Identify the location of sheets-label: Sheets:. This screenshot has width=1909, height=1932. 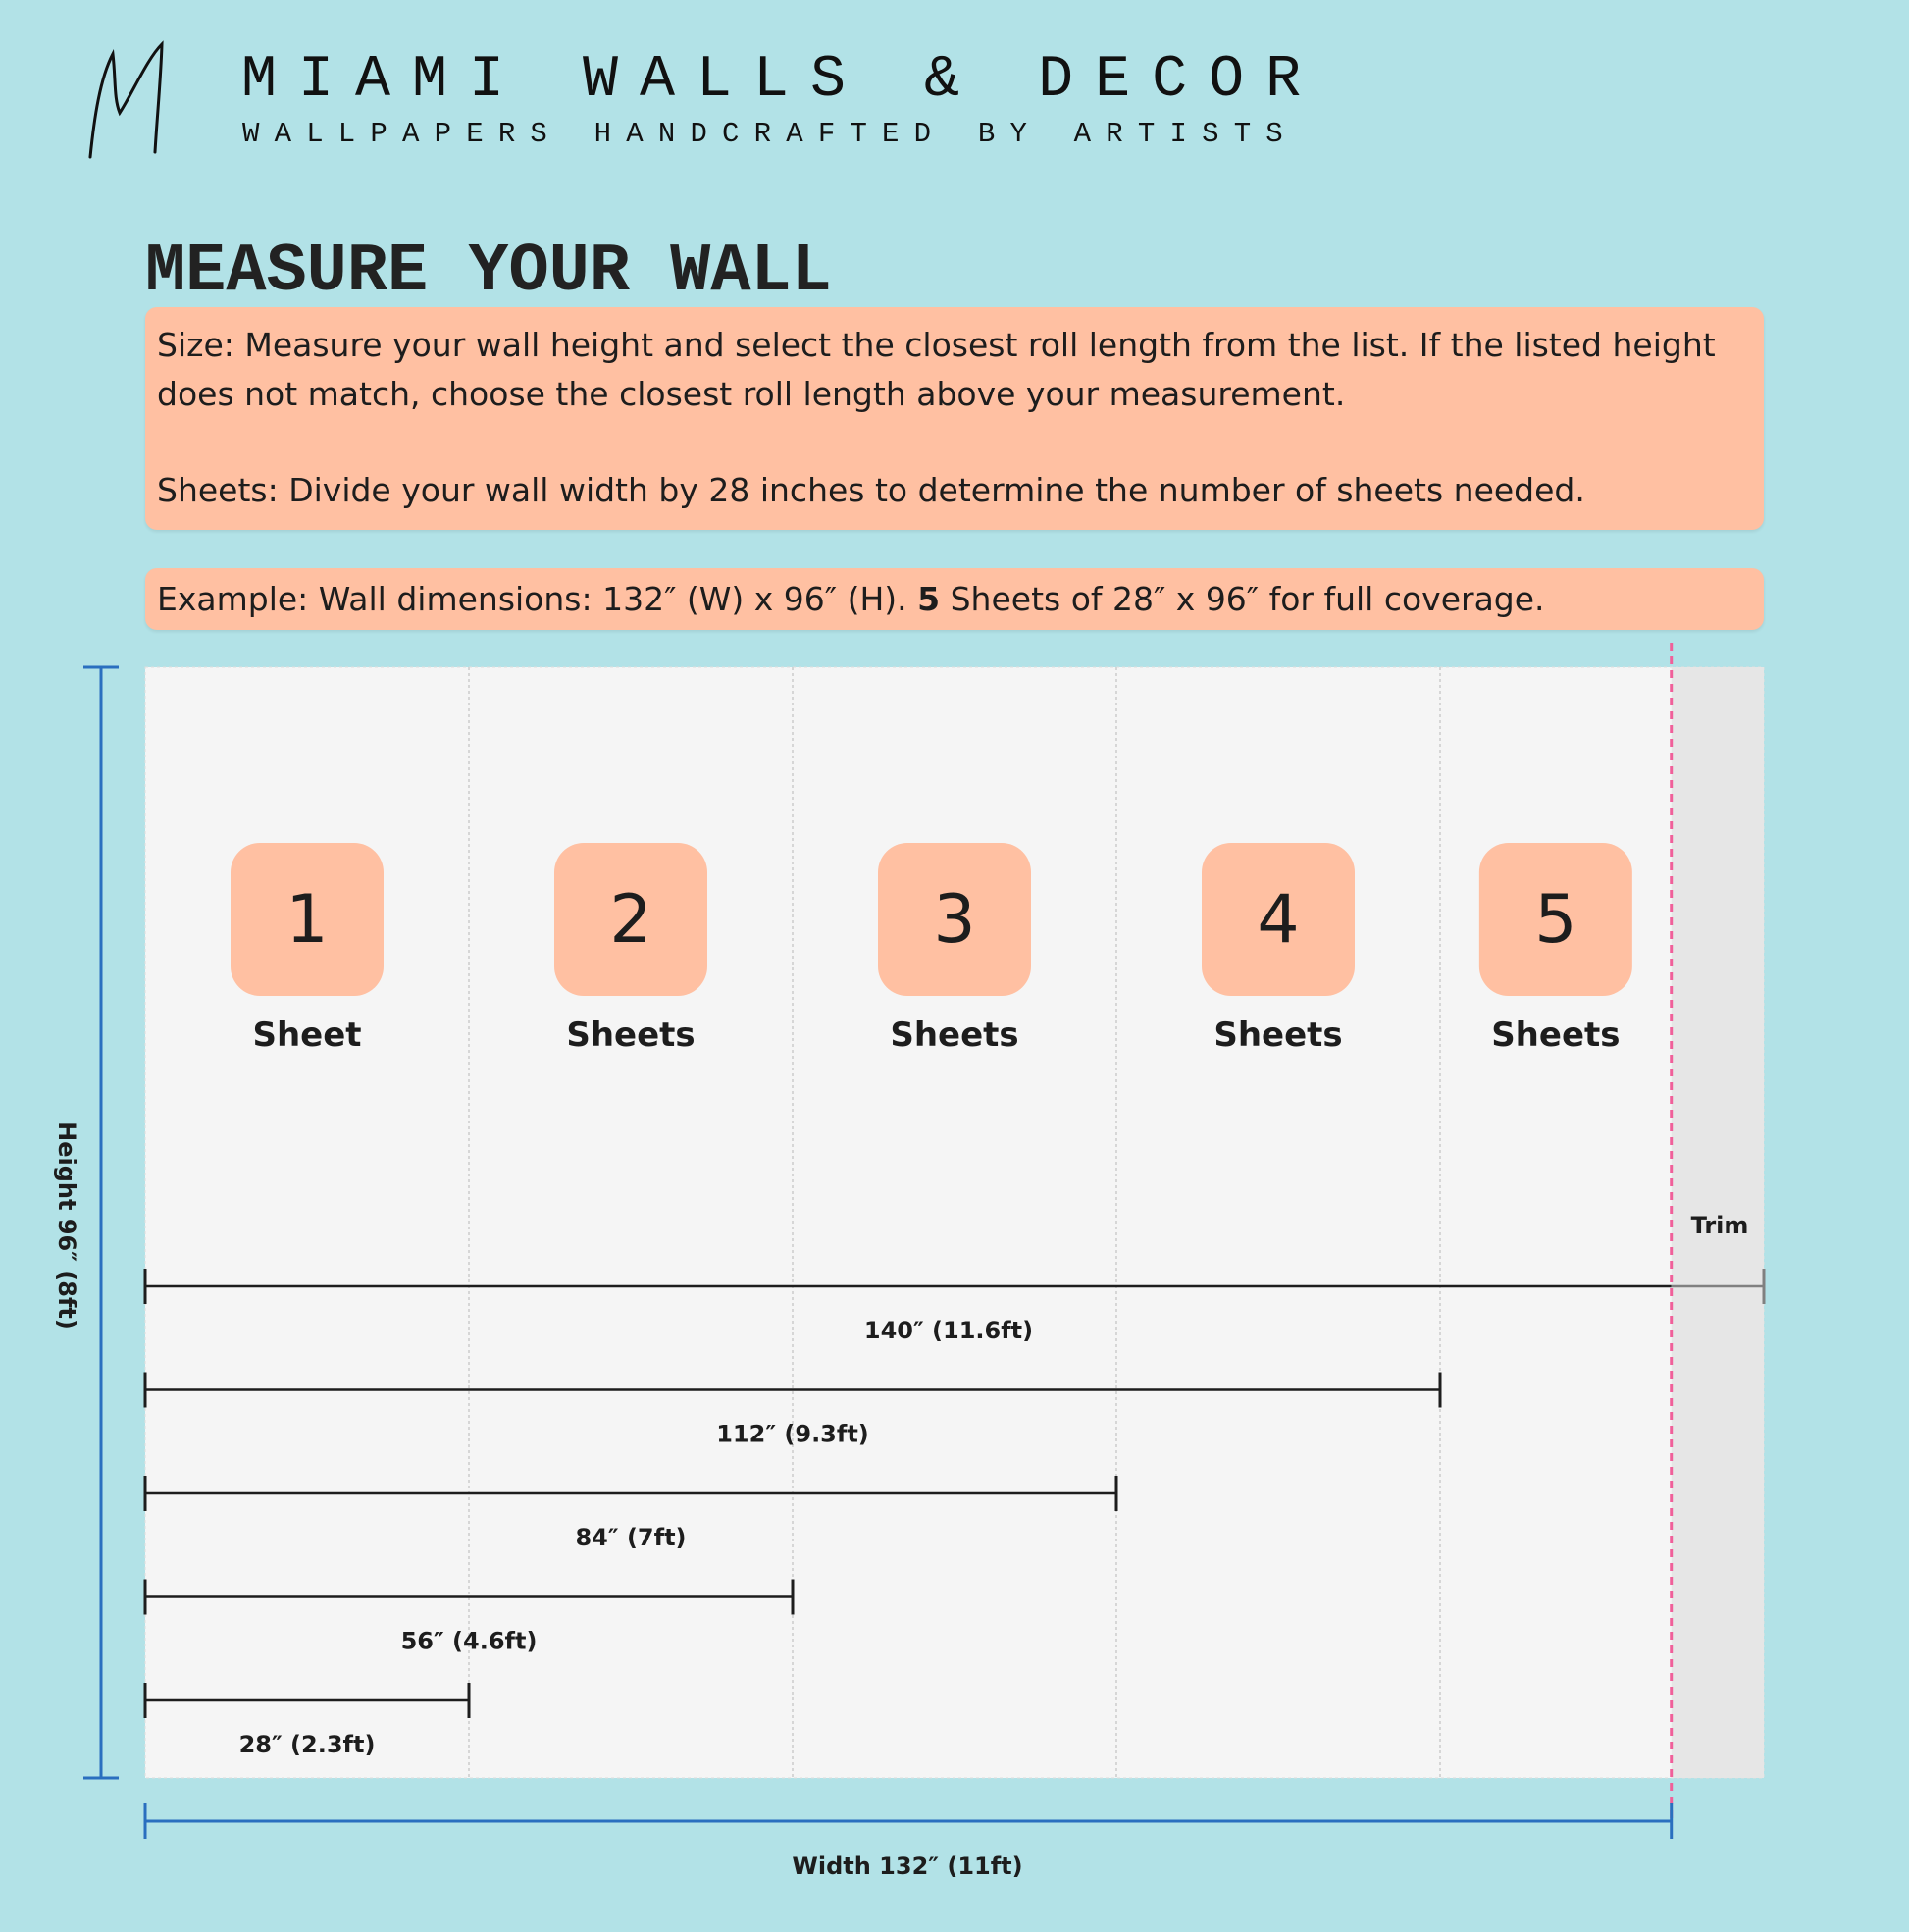
(218, 490).